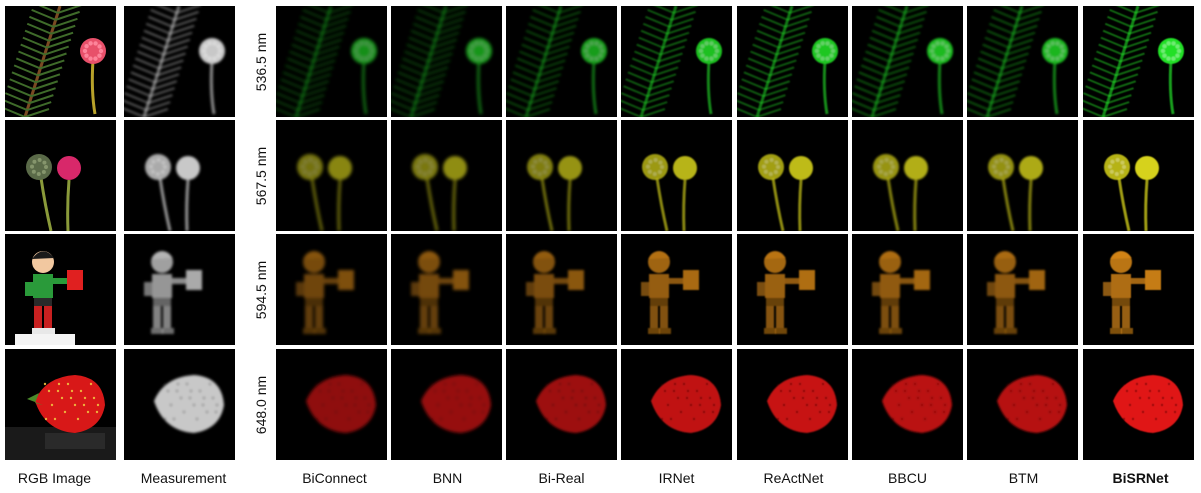 Image resolution: width=1201 pixels, height=493 pixels. Describe the element at coordinates (1022, 289) in the screenshot. I see `image-tile-toy-btm` at that location.